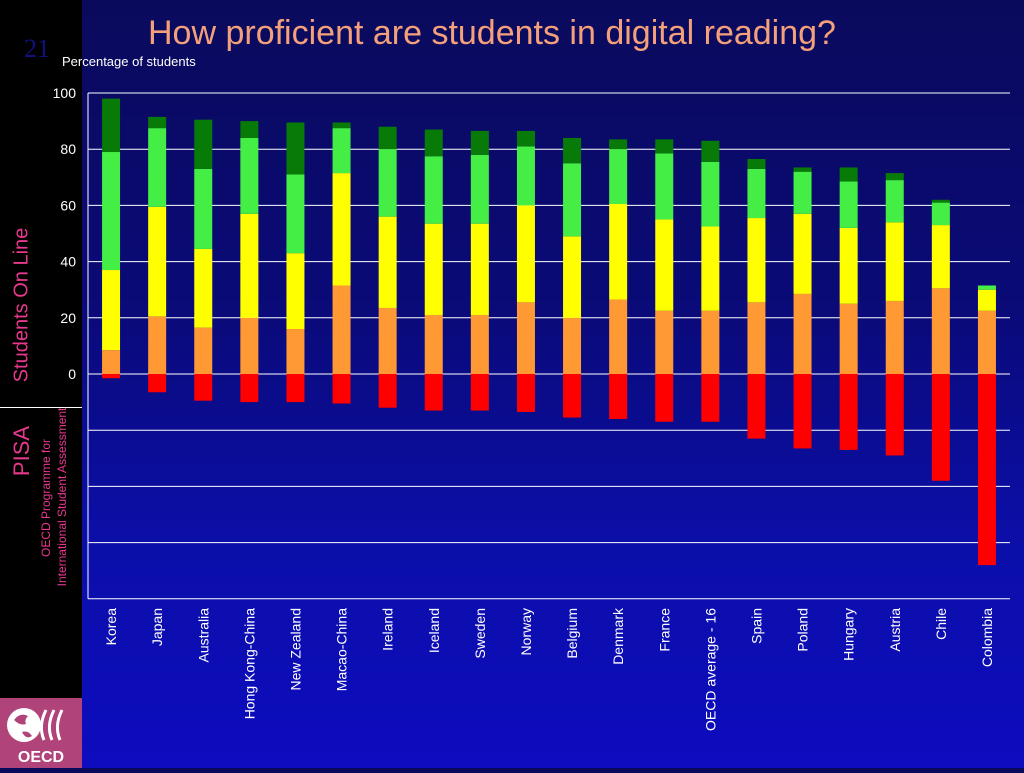  Describe the element at coordinates (68, 149) in the screenshot. I see `y-tick-label: 80` at that location.